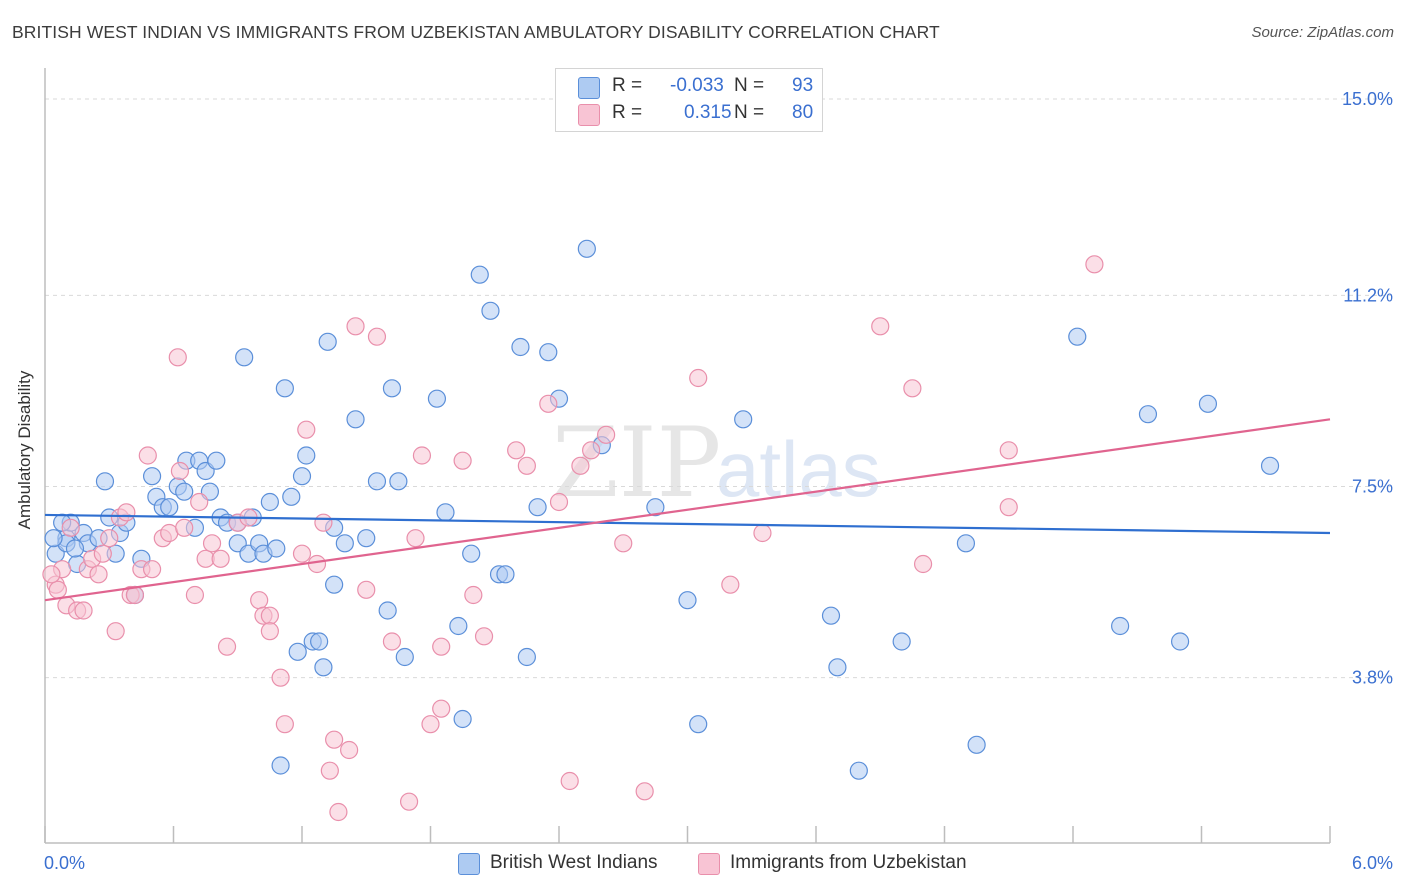 The height and width of the screenshot is (892, 1406). Describe the element at coordinates (627, 112) in the screenshot. I see `r-label: R =` at that location.